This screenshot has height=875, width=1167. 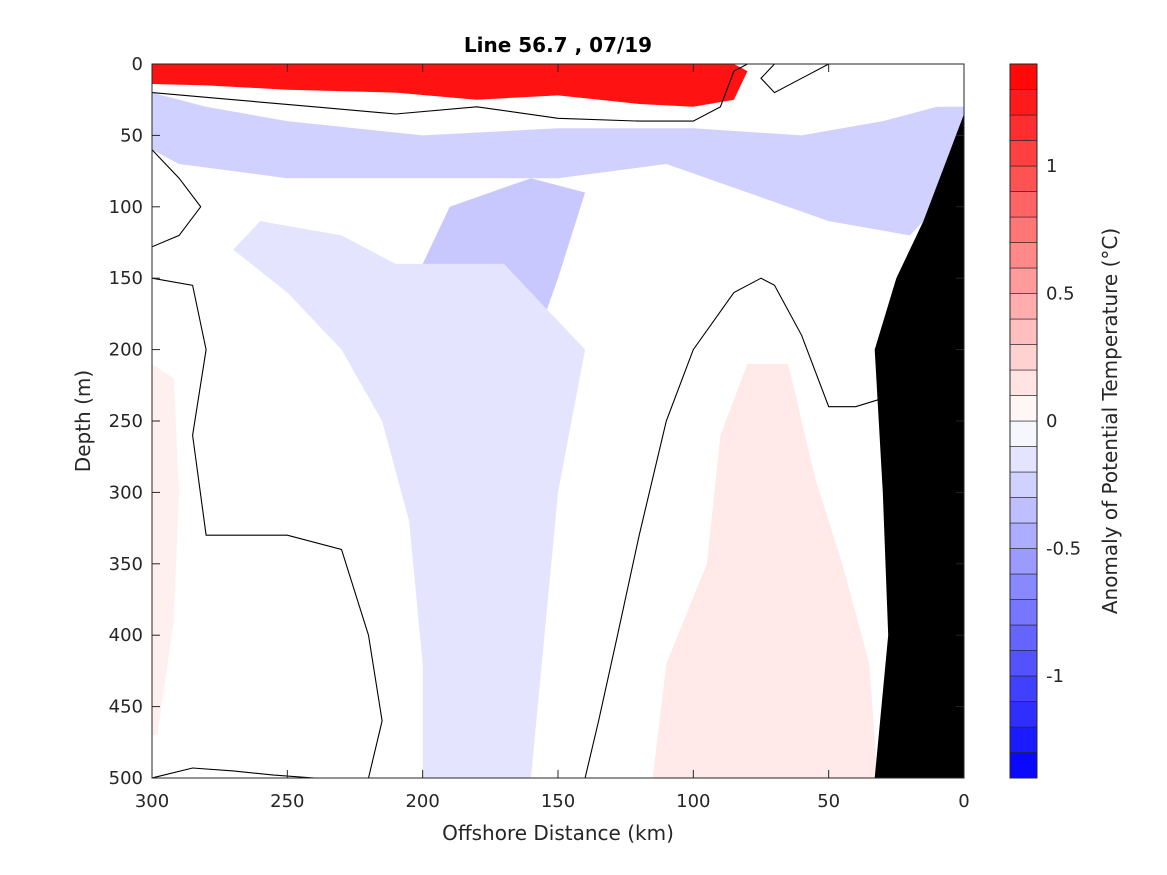 I want to click on colorbar-tick-label: 0.5, so click(x=1060, y=294).